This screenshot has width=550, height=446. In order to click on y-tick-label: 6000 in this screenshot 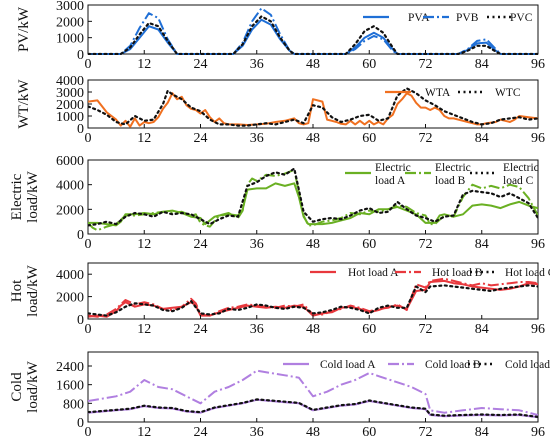, I will do `click(70, 161)`.